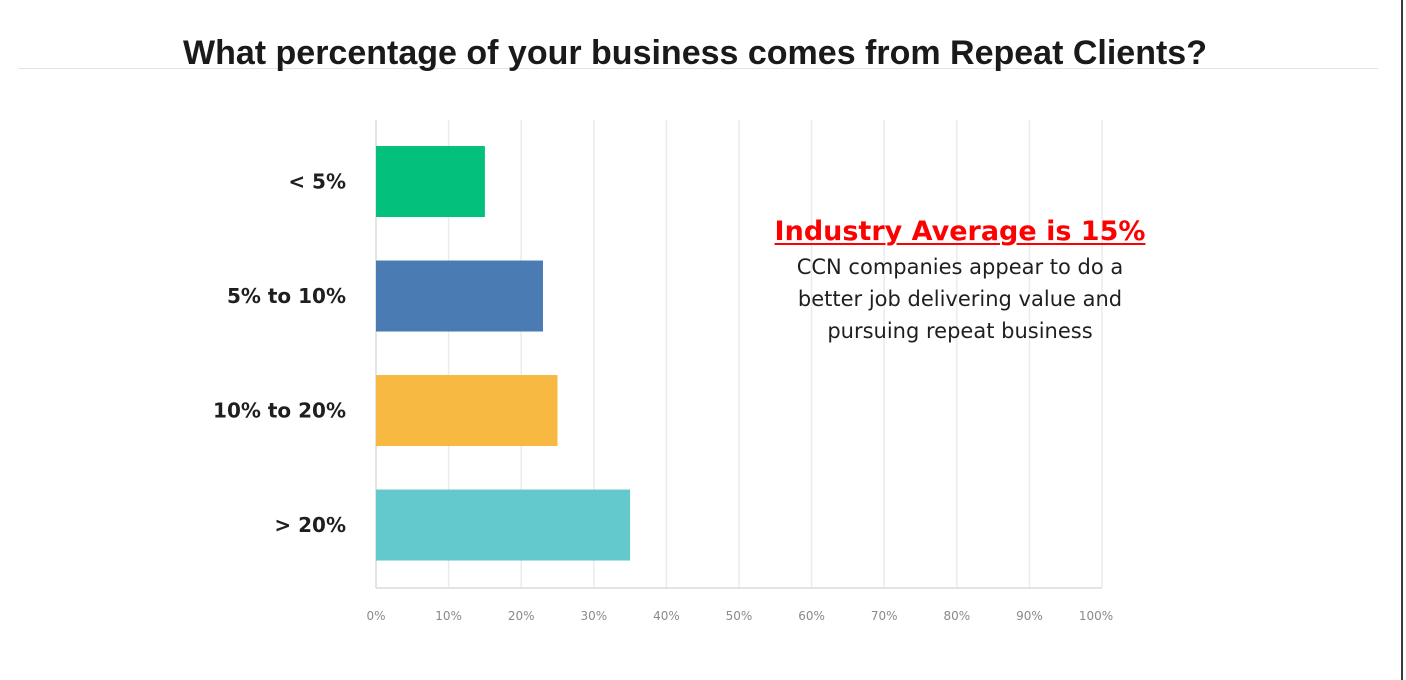  I want to click on category-label: > 20%, so click(310, 525).